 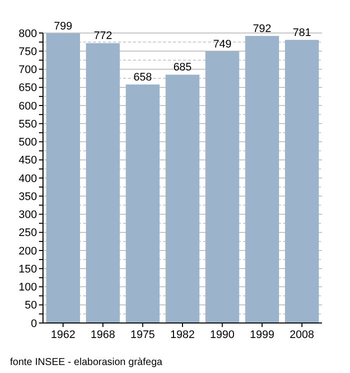 What do you see at coordinates (63, 335) in the screenshot?
I see `x-tick-label: 1962` at bounding box center [63, 335].